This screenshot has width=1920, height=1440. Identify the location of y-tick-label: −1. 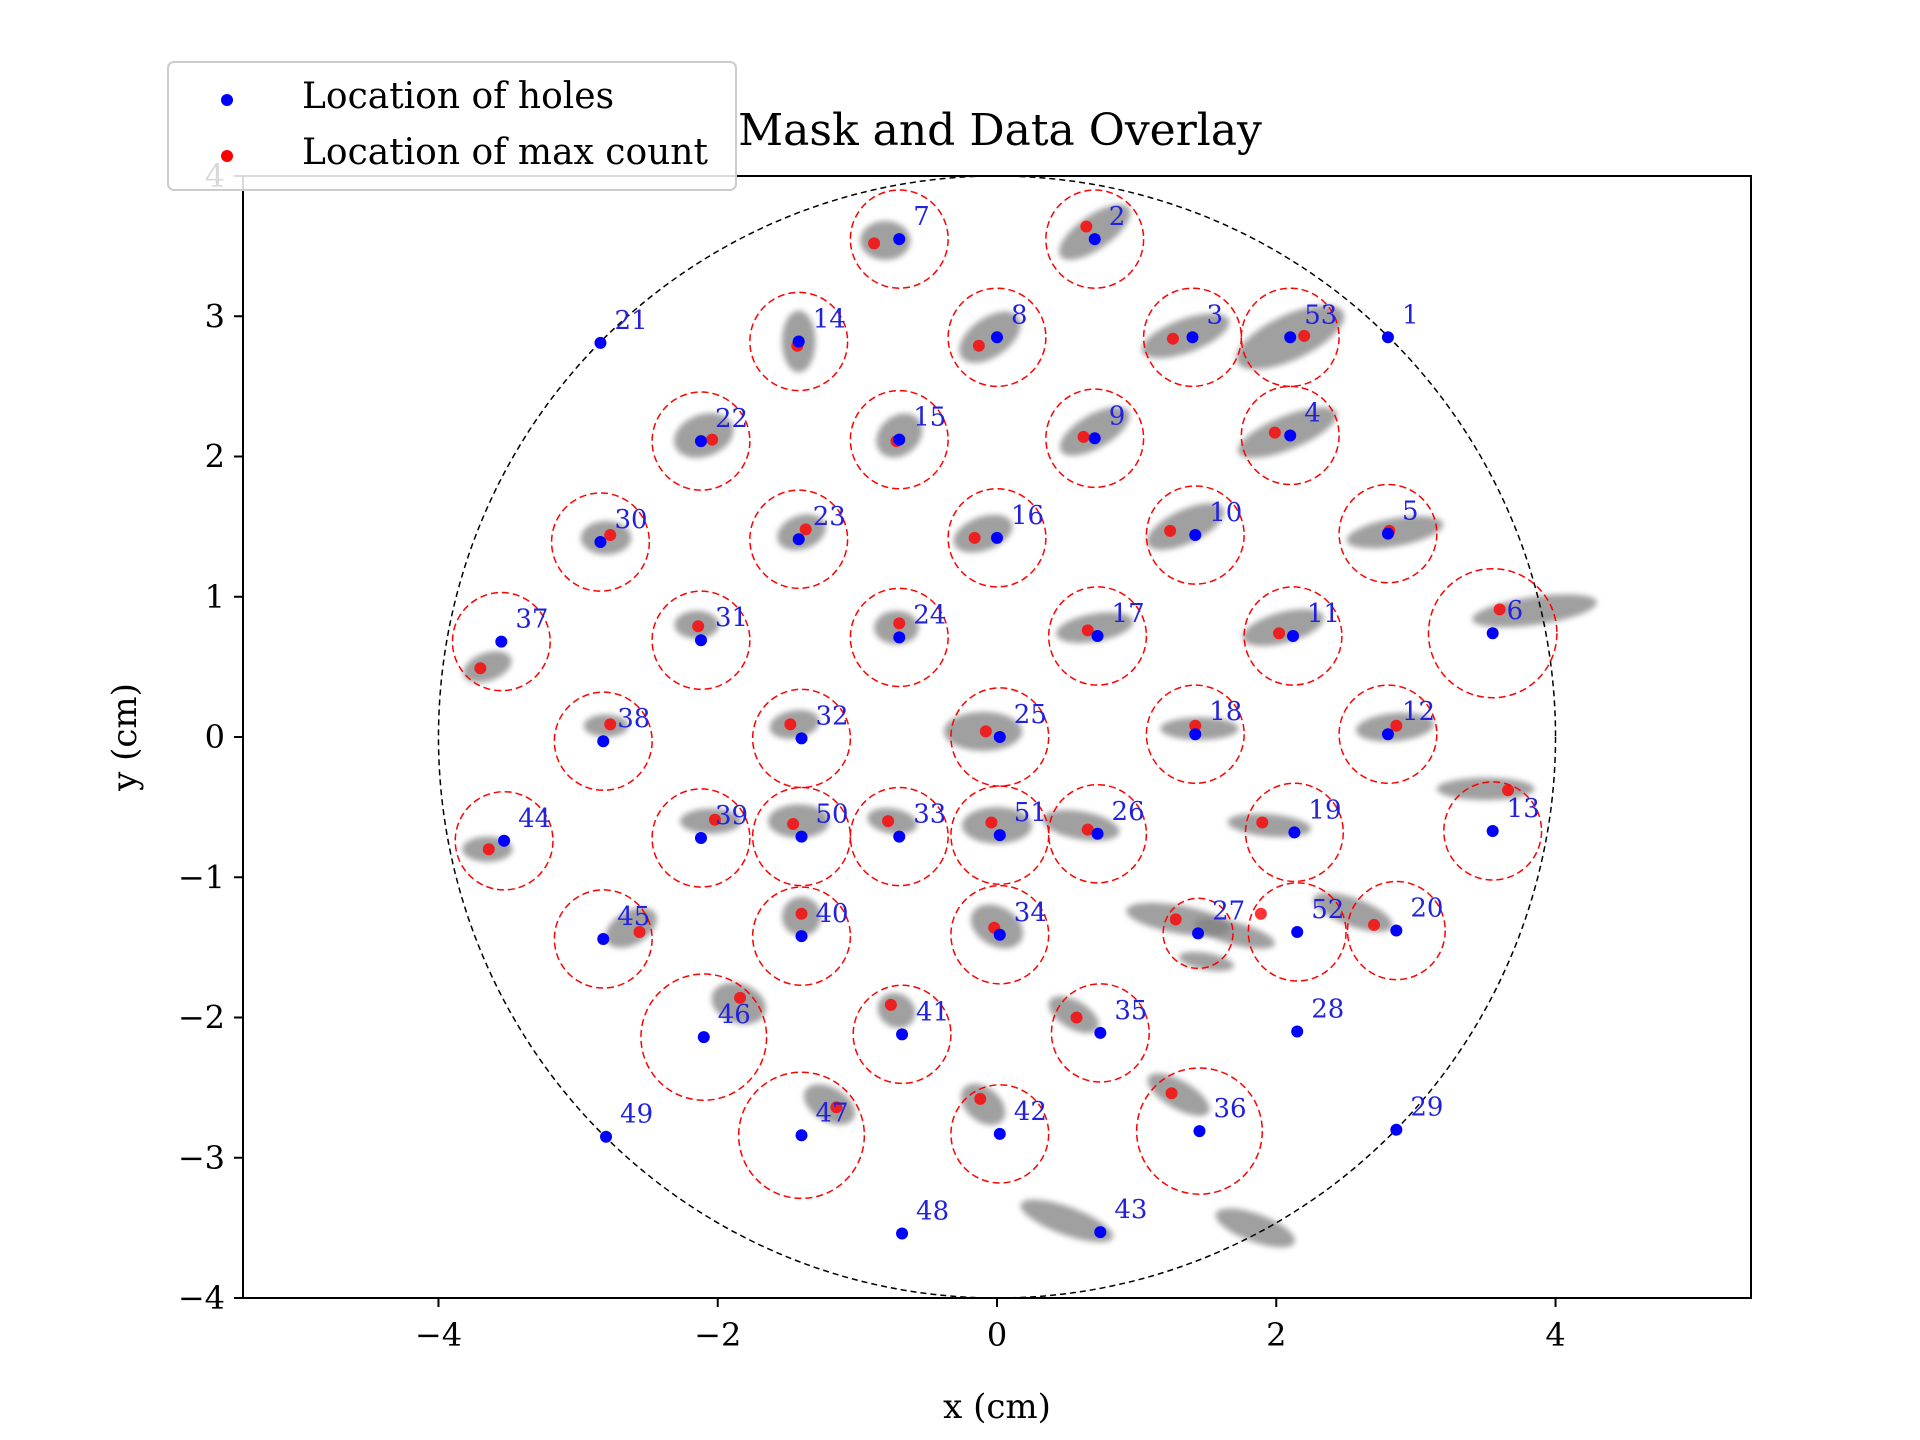
(201, 877).